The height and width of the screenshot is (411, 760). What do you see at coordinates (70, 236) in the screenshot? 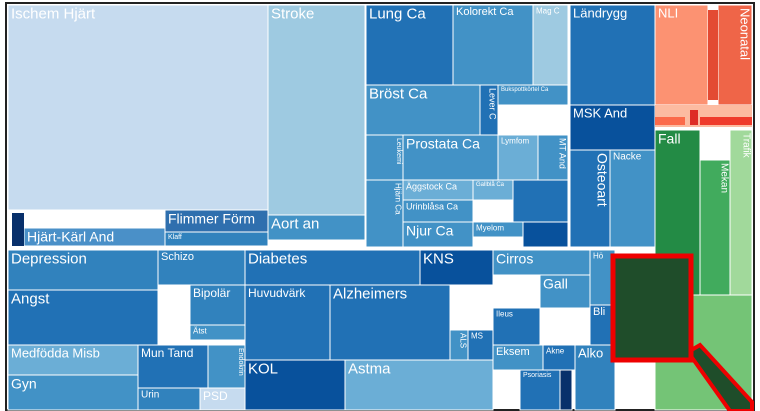
I see `tile-label: Hjärt-Kärl And` at bounding box center [70, 236].